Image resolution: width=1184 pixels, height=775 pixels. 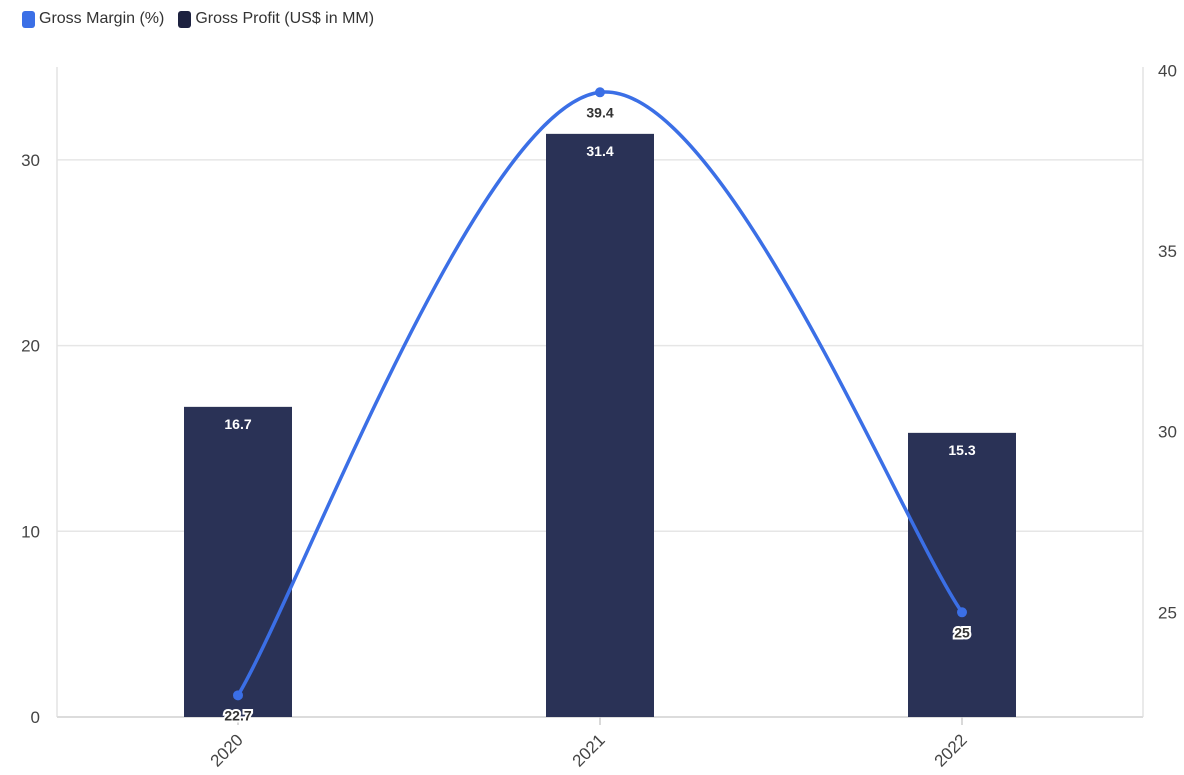 What do you see at coordinates (285, 18) in the screenshot?
I see `legend-label-gross-profit: Gross Profit (US$ in MM)` at bounding box center [285, 18].